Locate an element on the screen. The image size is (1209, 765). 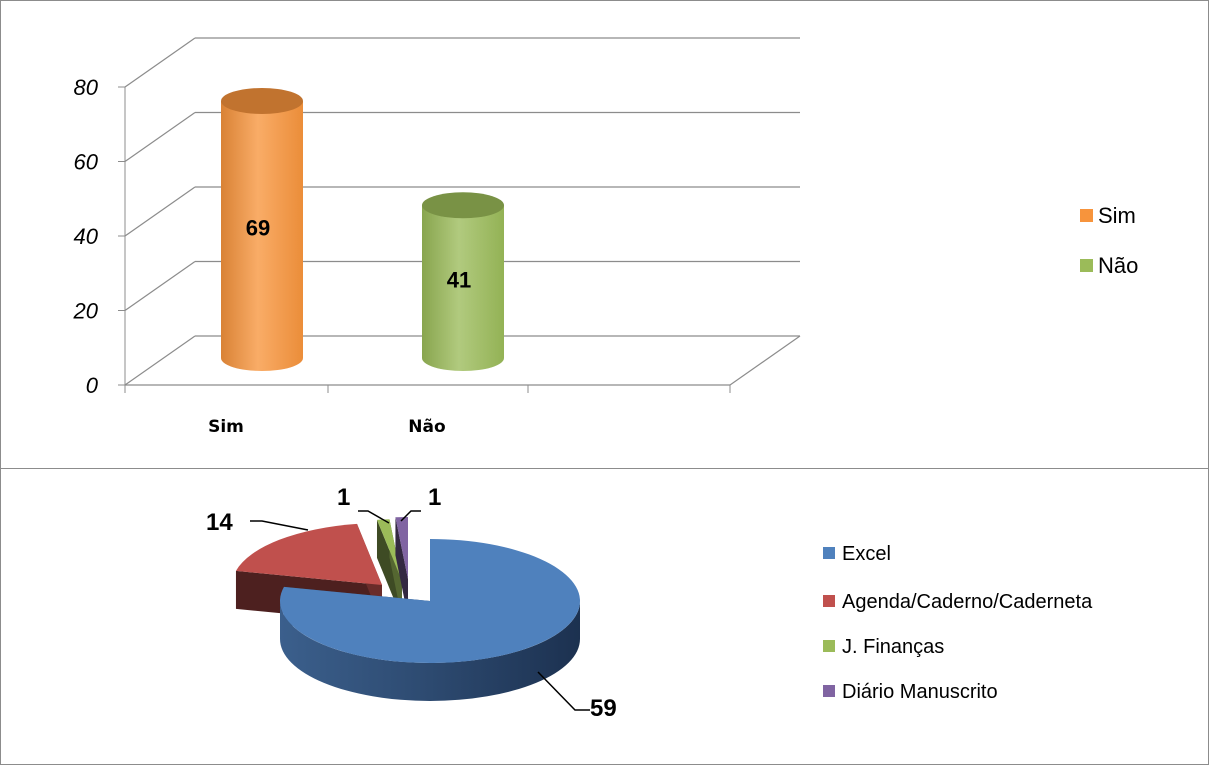
bar-x-categories: Sim Não is located at coordinates (327, 427).